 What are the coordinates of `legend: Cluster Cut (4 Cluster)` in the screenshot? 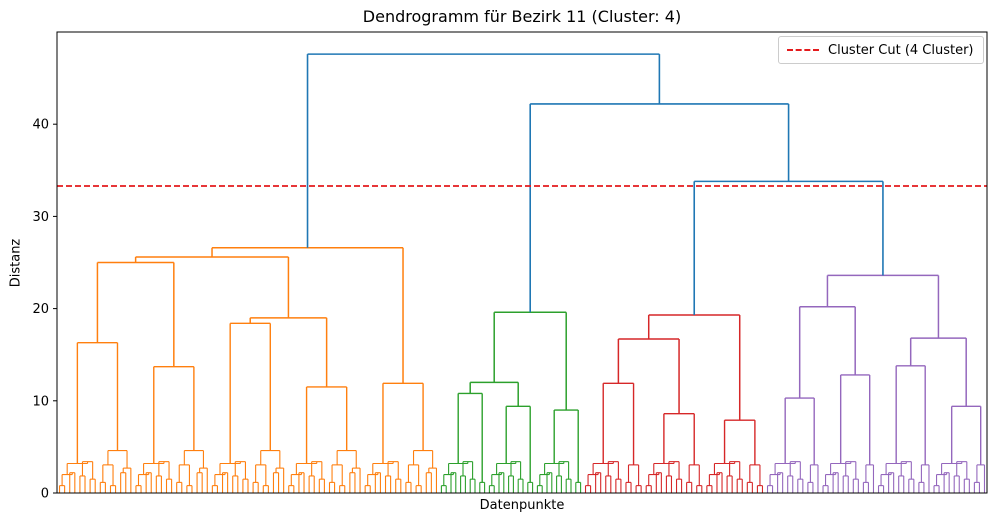 It's located at (881, 50).